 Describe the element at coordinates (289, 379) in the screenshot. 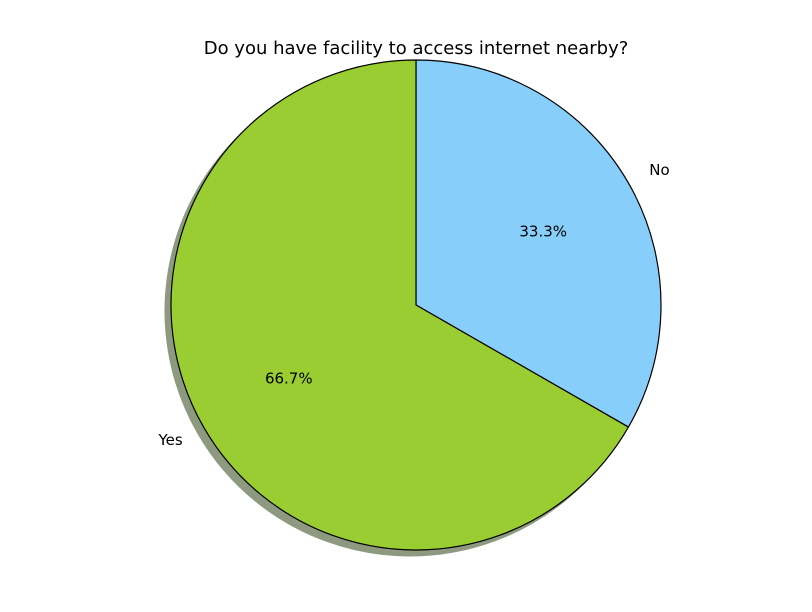

I see `pct-label-yes: 66.7%` at that location.